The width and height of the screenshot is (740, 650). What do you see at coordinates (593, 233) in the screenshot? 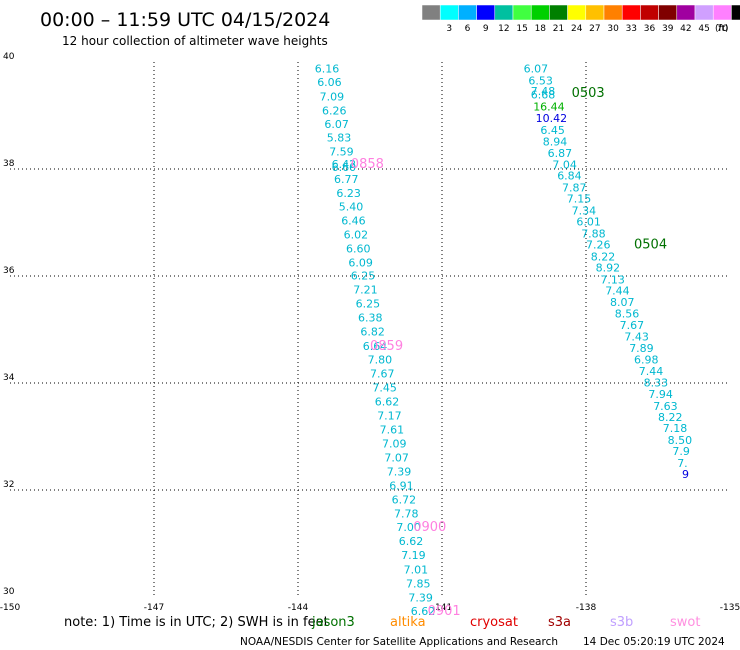
I see `swh-data-label: 7.88` at bounding box center [593, 233].